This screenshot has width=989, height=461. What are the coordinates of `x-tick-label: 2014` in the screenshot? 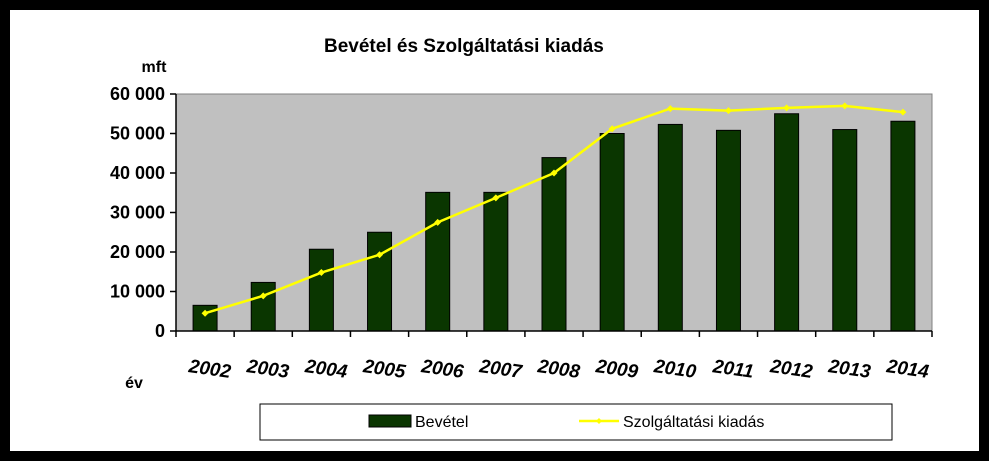 It's located at (907, 369).